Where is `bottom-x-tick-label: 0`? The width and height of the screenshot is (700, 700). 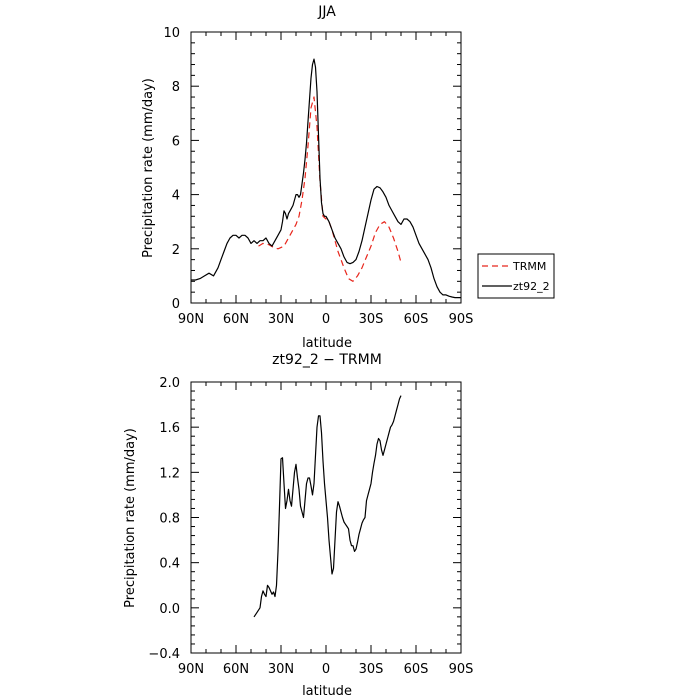
bottom-x-tick-label: 0 is located at coordinates (326, 669).